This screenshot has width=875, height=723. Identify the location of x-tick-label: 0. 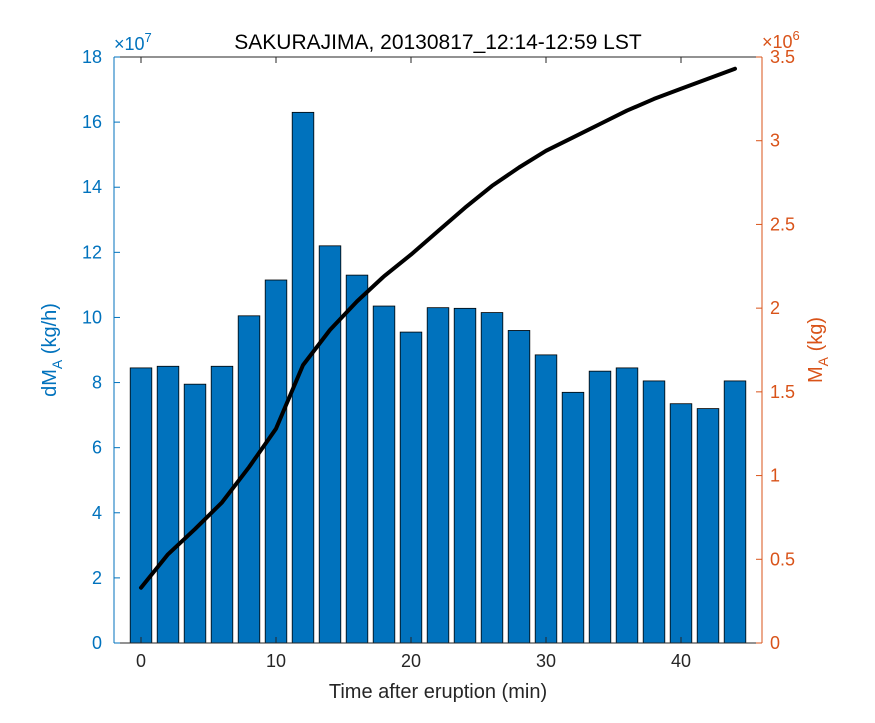
(141, 661).